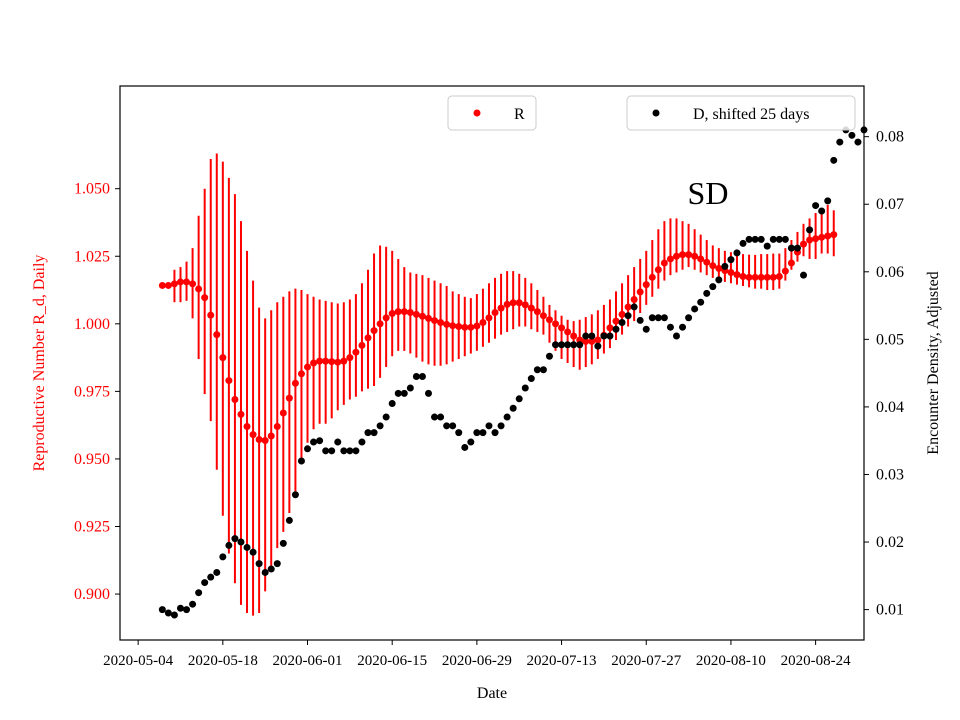  What do you see at coordinates (92, 526) in the screenshot?
I see `left-tick-label: 0.925` at bounding box center [92, 526].